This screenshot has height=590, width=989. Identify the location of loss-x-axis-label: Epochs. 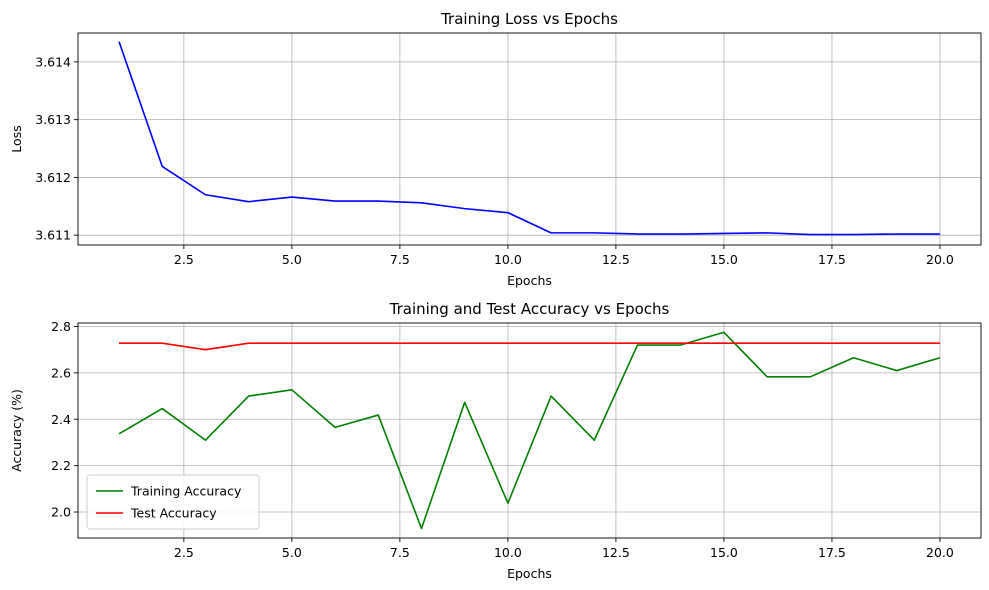
(529, 280).